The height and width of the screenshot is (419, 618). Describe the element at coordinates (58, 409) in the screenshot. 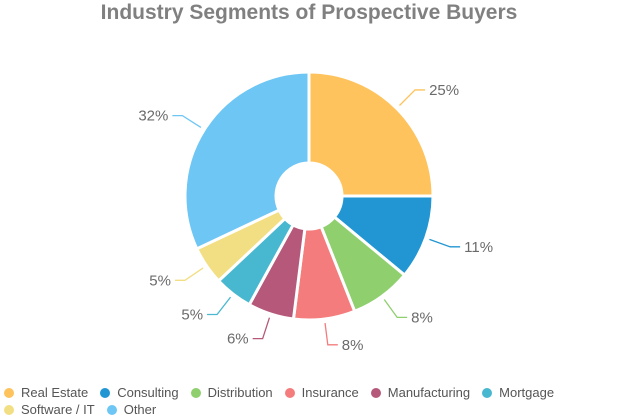

I see `legend-label: Software / IT` at that location.